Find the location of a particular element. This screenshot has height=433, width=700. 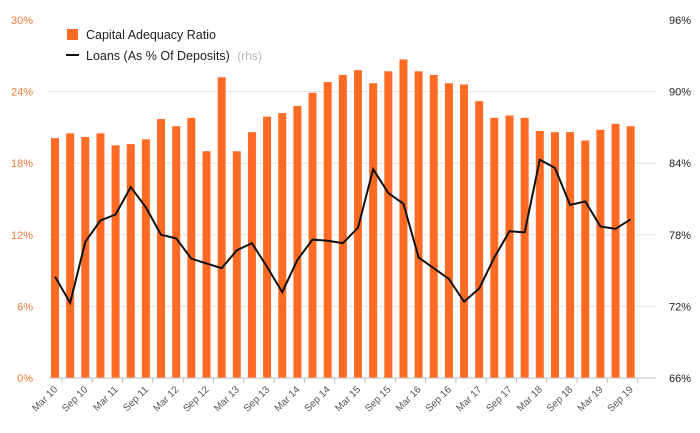

left-tick-label: 24% is located at coordinates (22, 93).